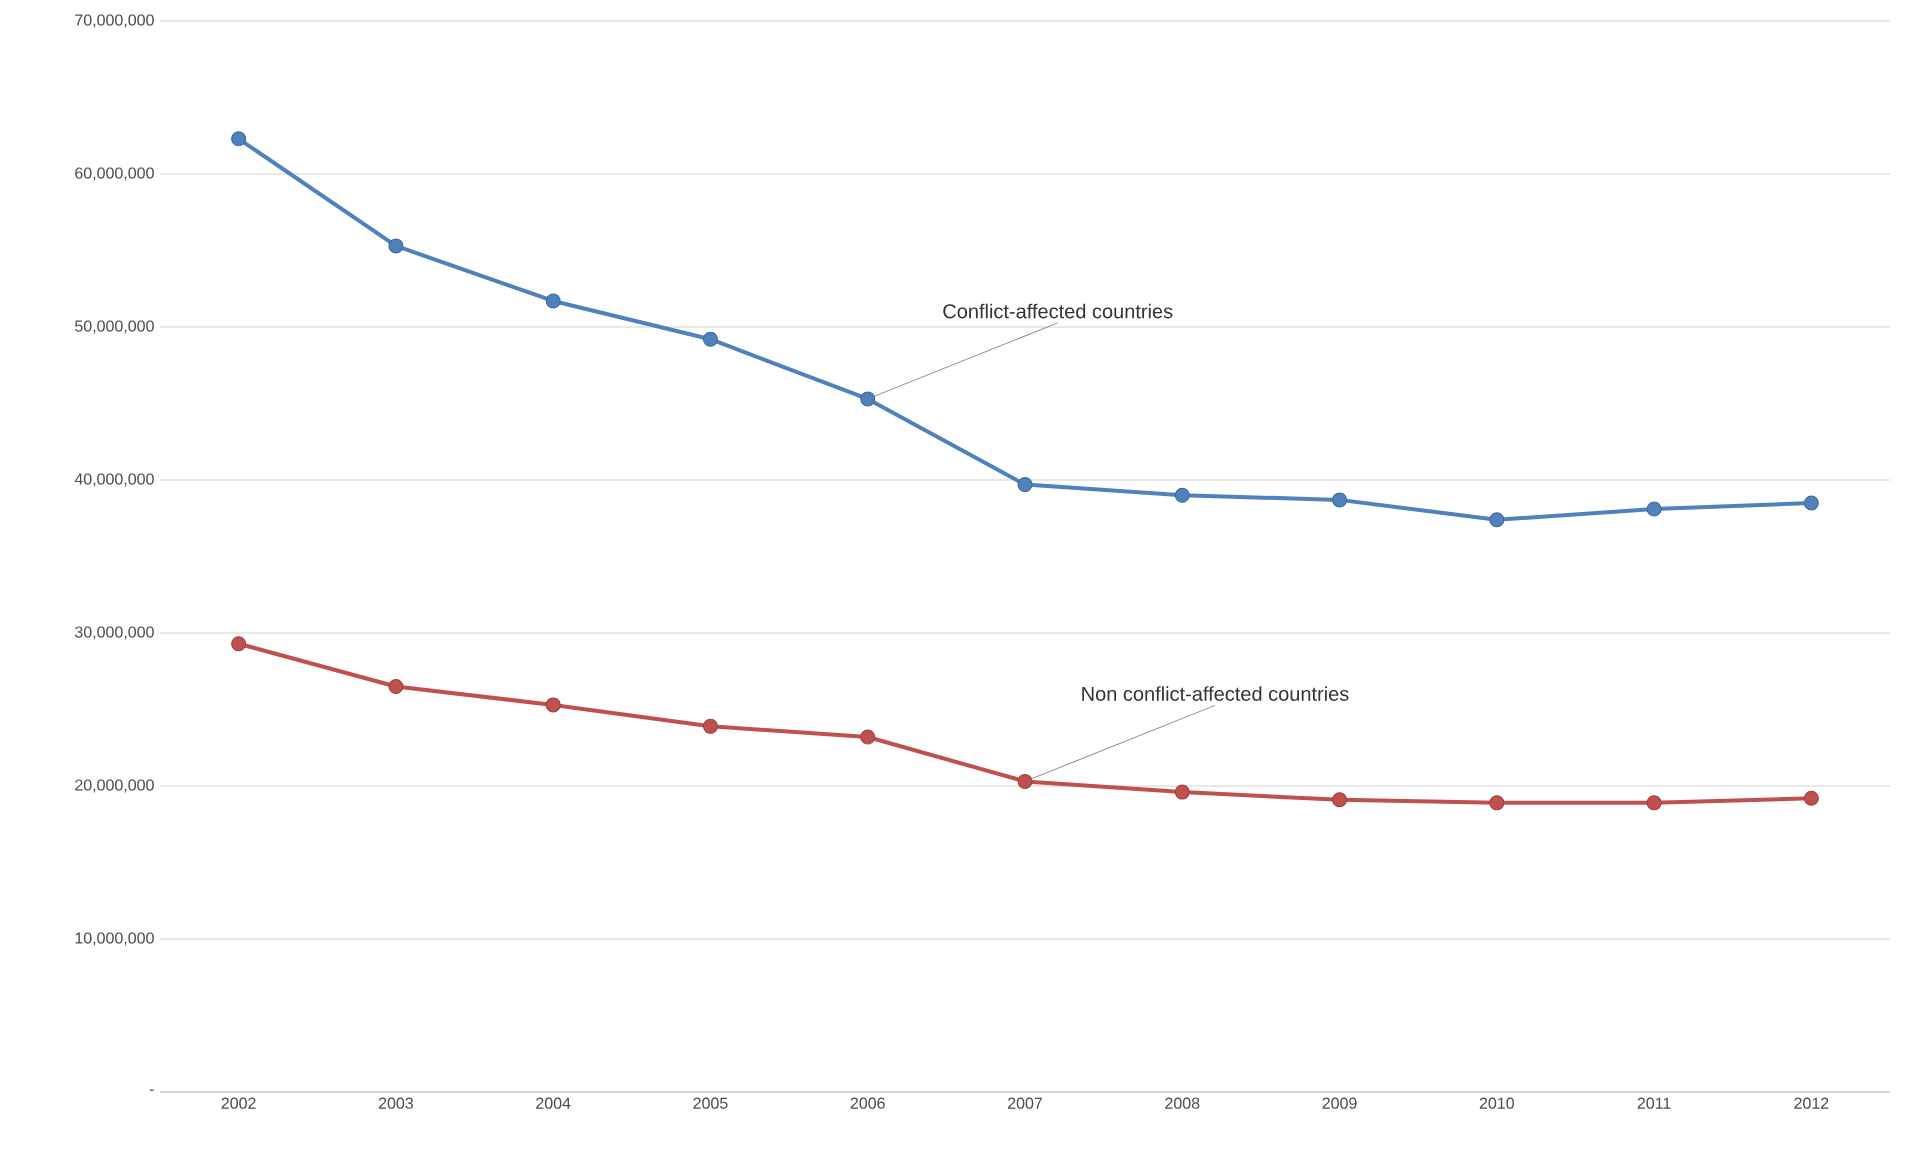 The image size is (1915, 1152). Describe the element at coordinates (151, 1090) in the screenshot. I see `y-tick-label: -` at that location.